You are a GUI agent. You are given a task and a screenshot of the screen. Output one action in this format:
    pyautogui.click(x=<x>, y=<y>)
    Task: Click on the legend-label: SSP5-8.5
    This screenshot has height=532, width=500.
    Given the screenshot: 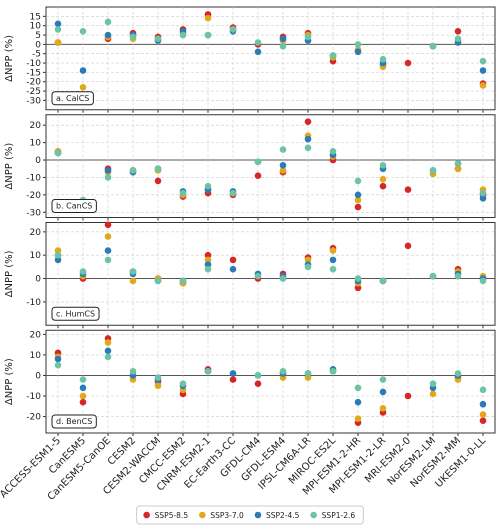 What is the action you would take?
    pyautogui.click(x=172, y=515)
    